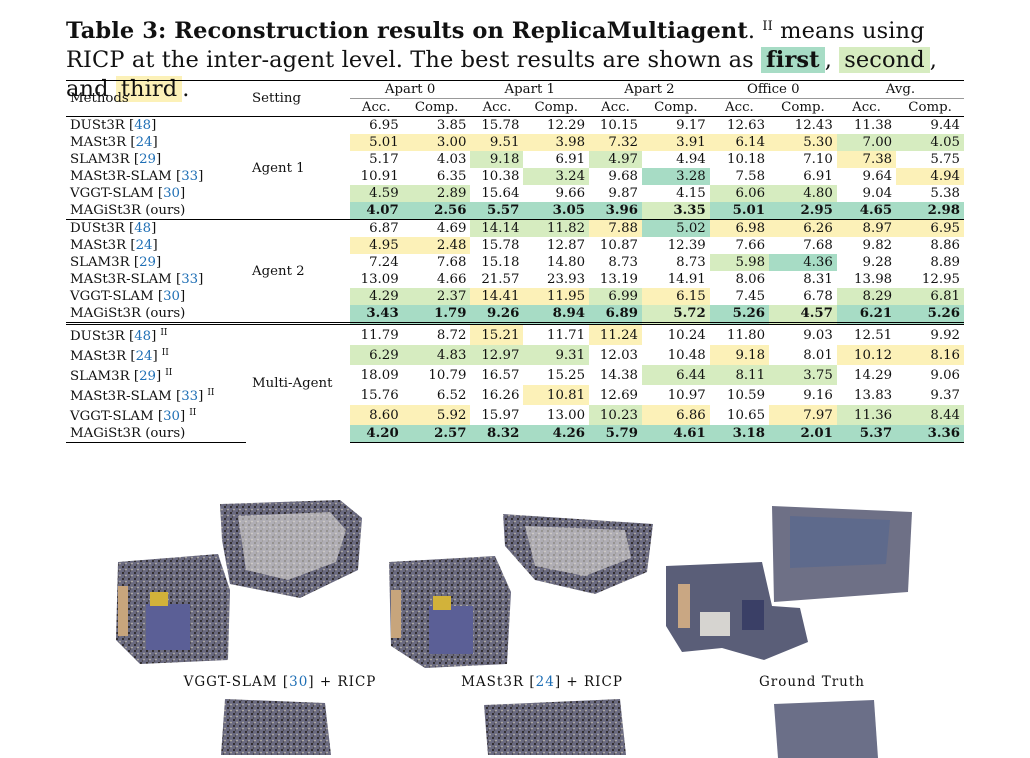 The height and width of the screenshot is (758, 1030). I want to click on method-label: MASt3R, so click(98, 245).